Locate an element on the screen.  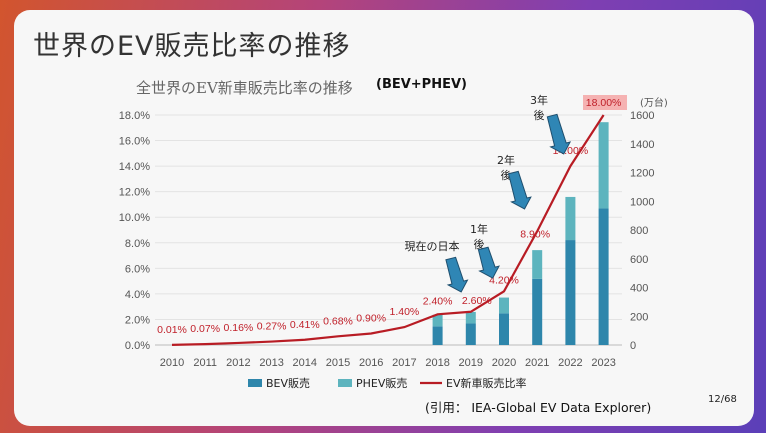
left-axis-tick: 4.0% is located at coordinates (137, 295).